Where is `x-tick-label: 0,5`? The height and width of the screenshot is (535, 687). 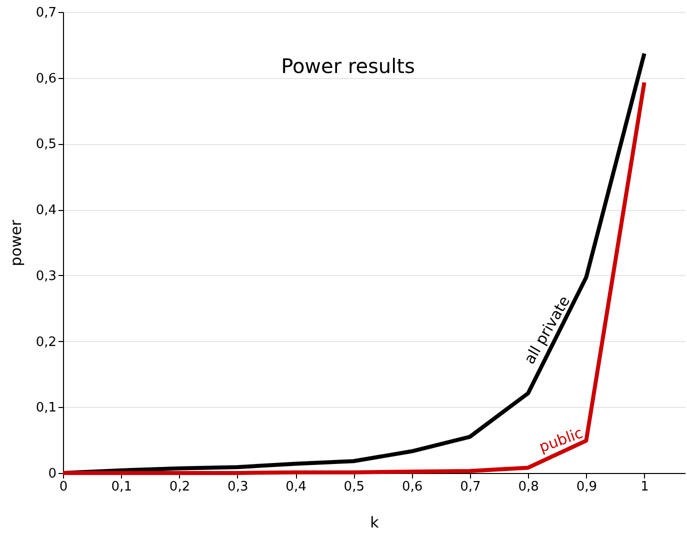 x-tick-label: 0,5 is located at coordinates (354, 487).